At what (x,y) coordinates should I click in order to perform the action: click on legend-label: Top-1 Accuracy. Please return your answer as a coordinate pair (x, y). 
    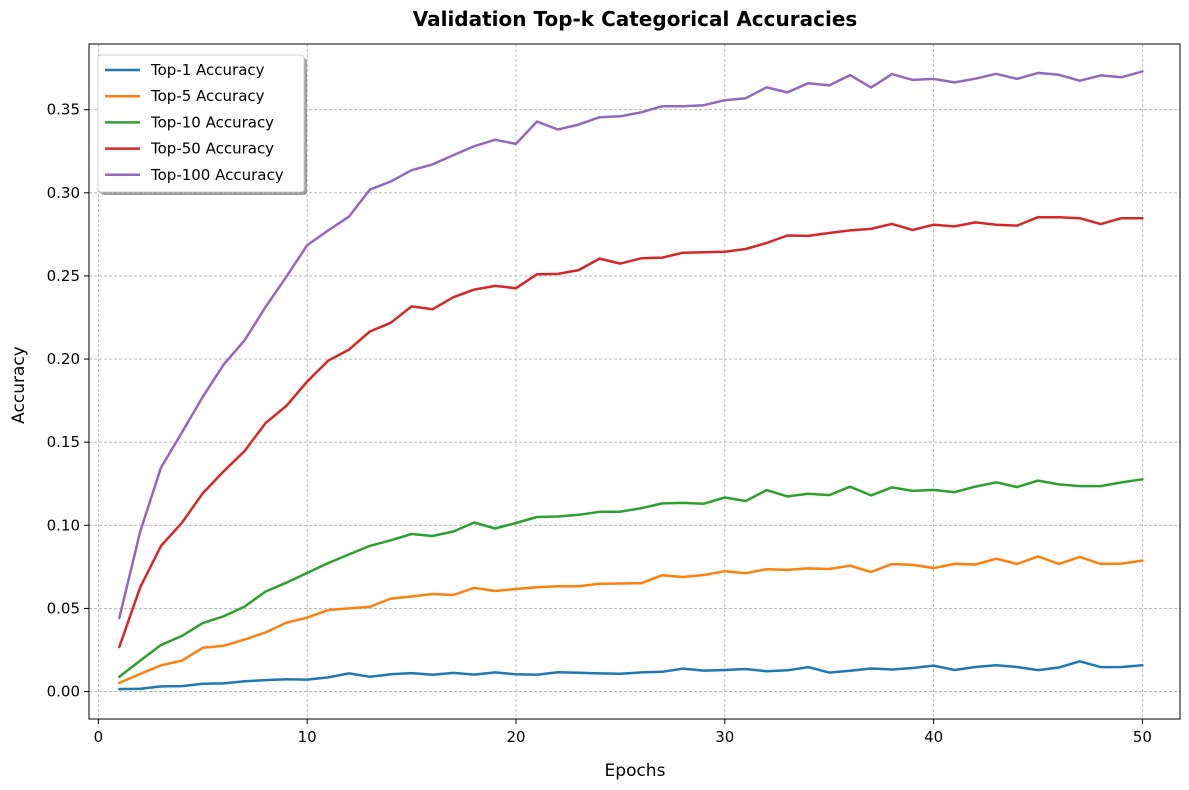
    Looking at the image, I should click on (207, 70).